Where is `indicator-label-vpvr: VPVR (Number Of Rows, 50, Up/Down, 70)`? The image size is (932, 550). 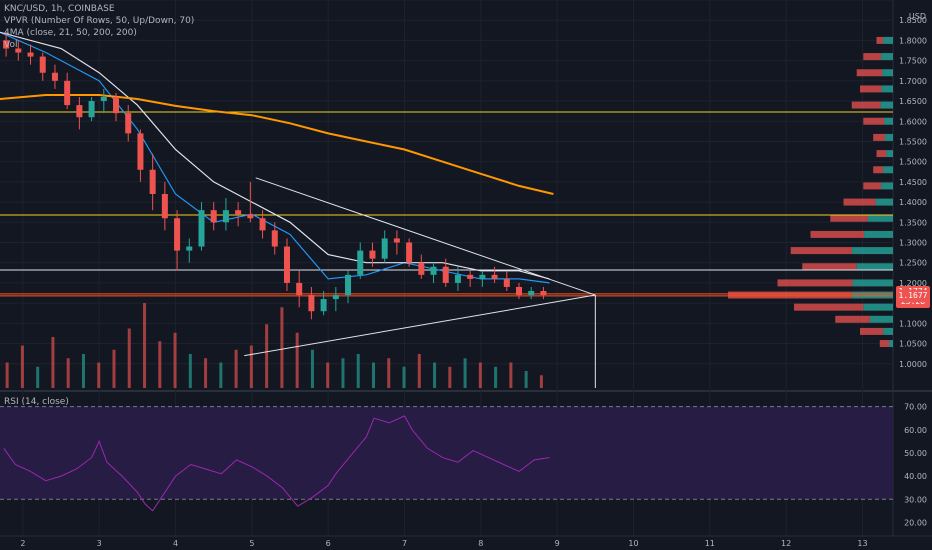
indicator-label-vpvr: VPVR (Number Of Rows, 50, Up/Down, 70) is located at coordinates (99, 21).